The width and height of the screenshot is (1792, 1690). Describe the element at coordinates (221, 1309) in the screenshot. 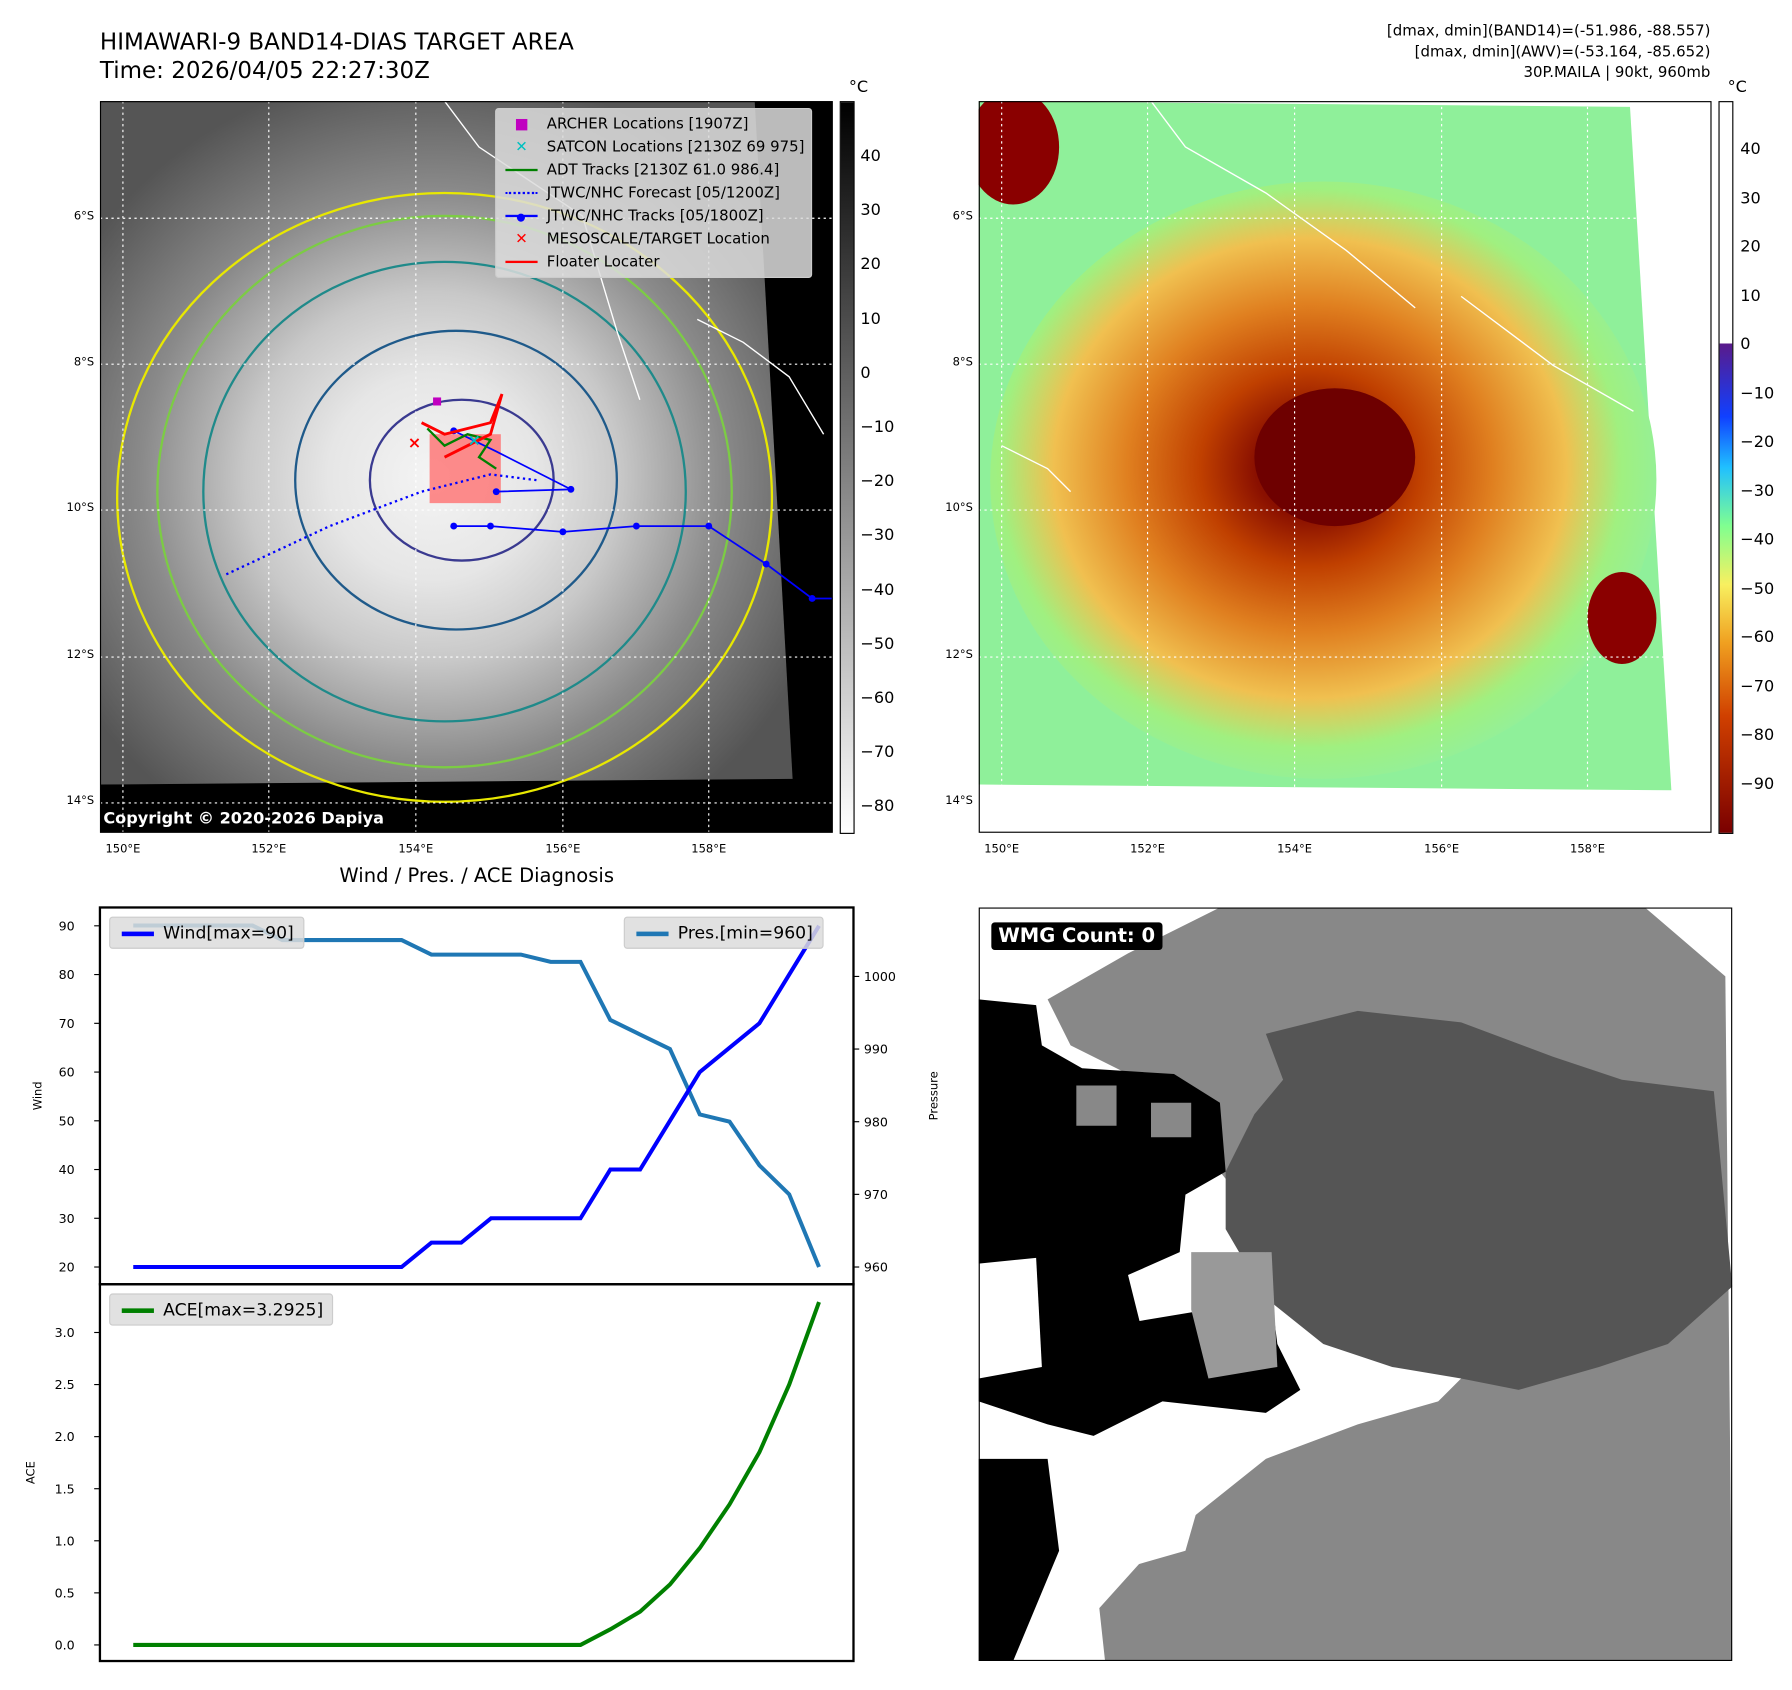

I see `ace-legend: ACE[max=3.2925]` at that location.